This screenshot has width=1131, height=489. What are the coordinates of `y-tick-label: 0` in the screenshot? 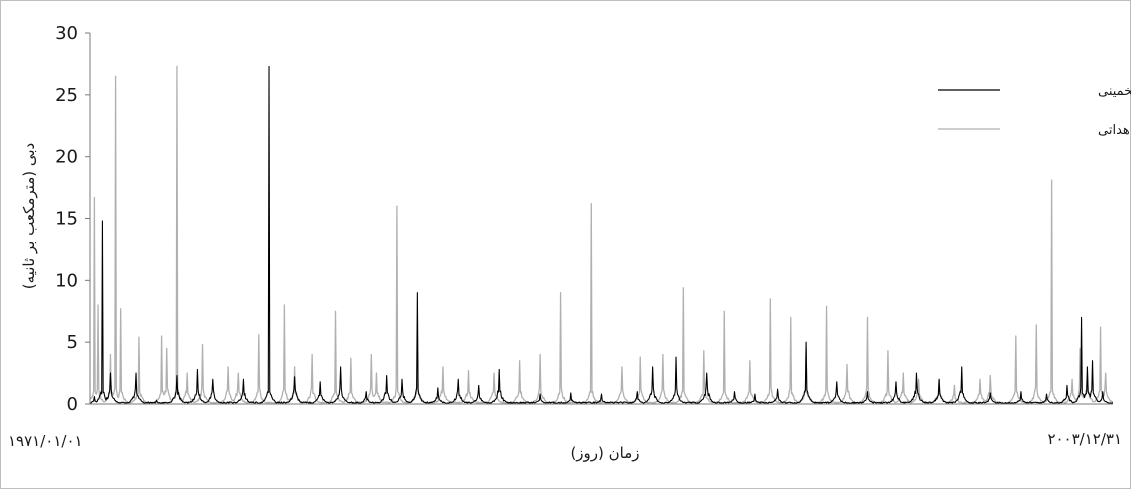 It's located at (72, 404).